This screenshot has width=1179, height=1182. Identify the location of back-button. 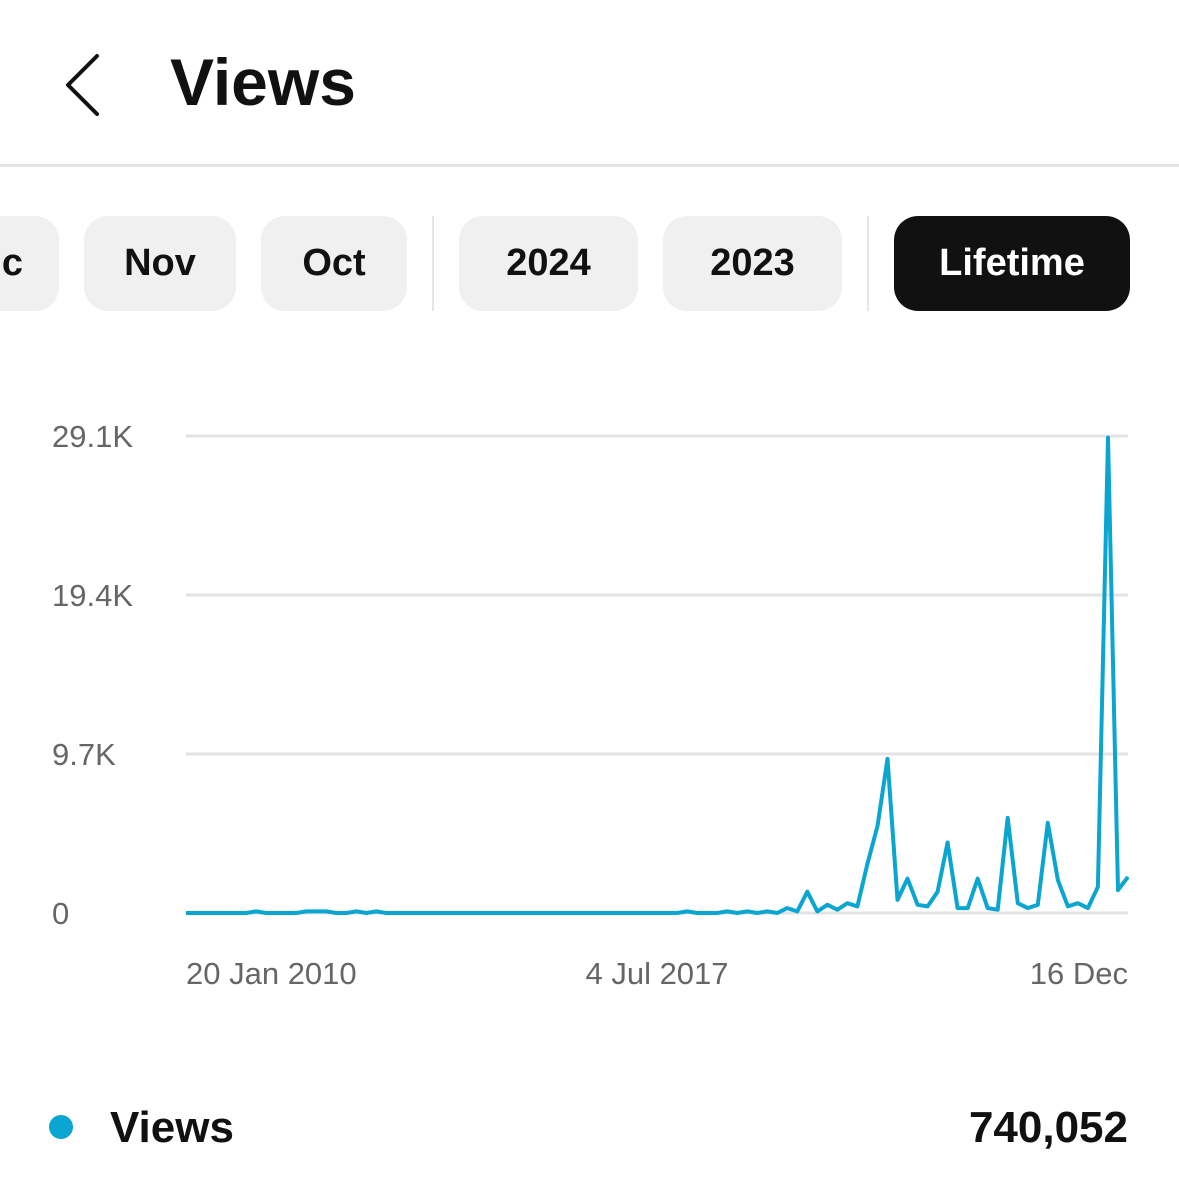
(60, 82).